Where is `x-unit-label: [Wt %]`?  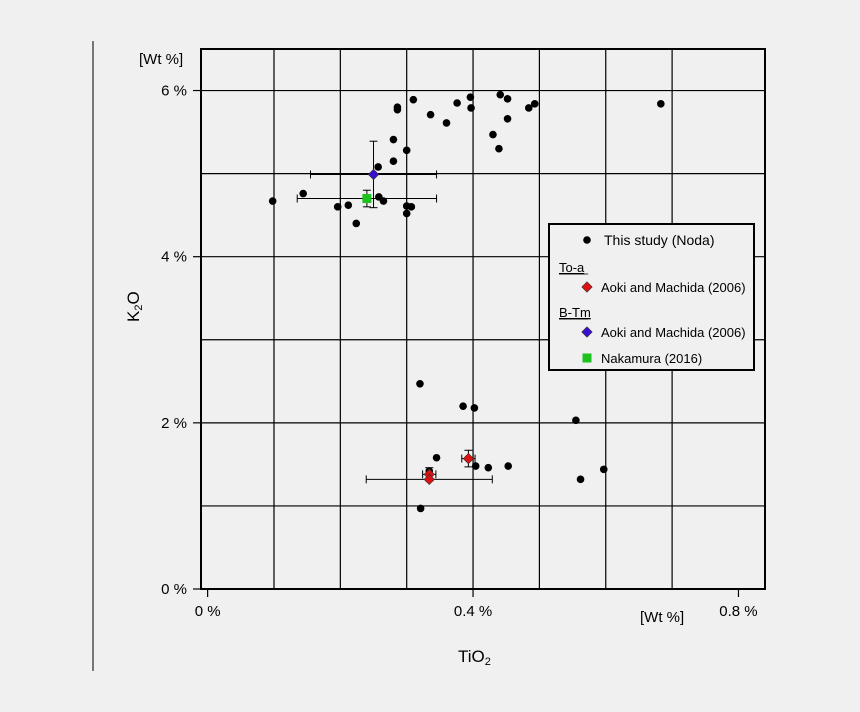 x-unit-label: [Wt %] is located at coordinates (662, 617).